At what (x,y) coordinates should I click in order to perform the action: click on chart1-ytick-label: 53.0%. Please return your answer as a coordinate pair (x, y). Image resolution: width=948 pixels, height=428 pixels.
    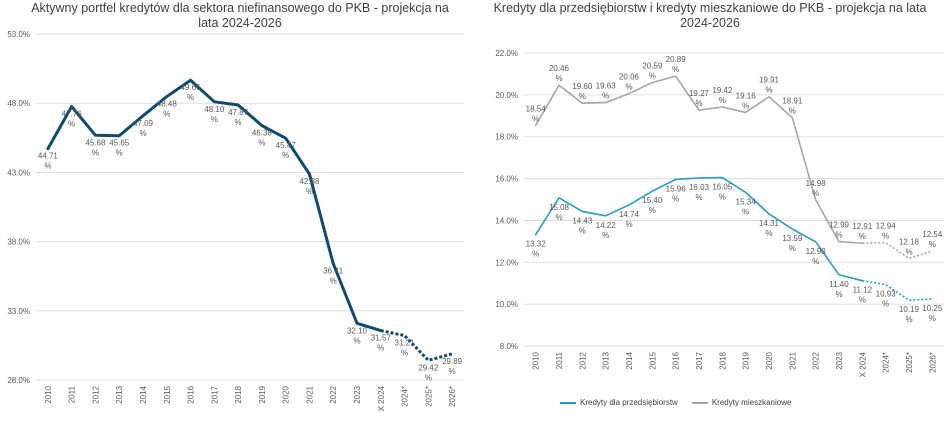
    Looking at the image, I should click on (18, 34).